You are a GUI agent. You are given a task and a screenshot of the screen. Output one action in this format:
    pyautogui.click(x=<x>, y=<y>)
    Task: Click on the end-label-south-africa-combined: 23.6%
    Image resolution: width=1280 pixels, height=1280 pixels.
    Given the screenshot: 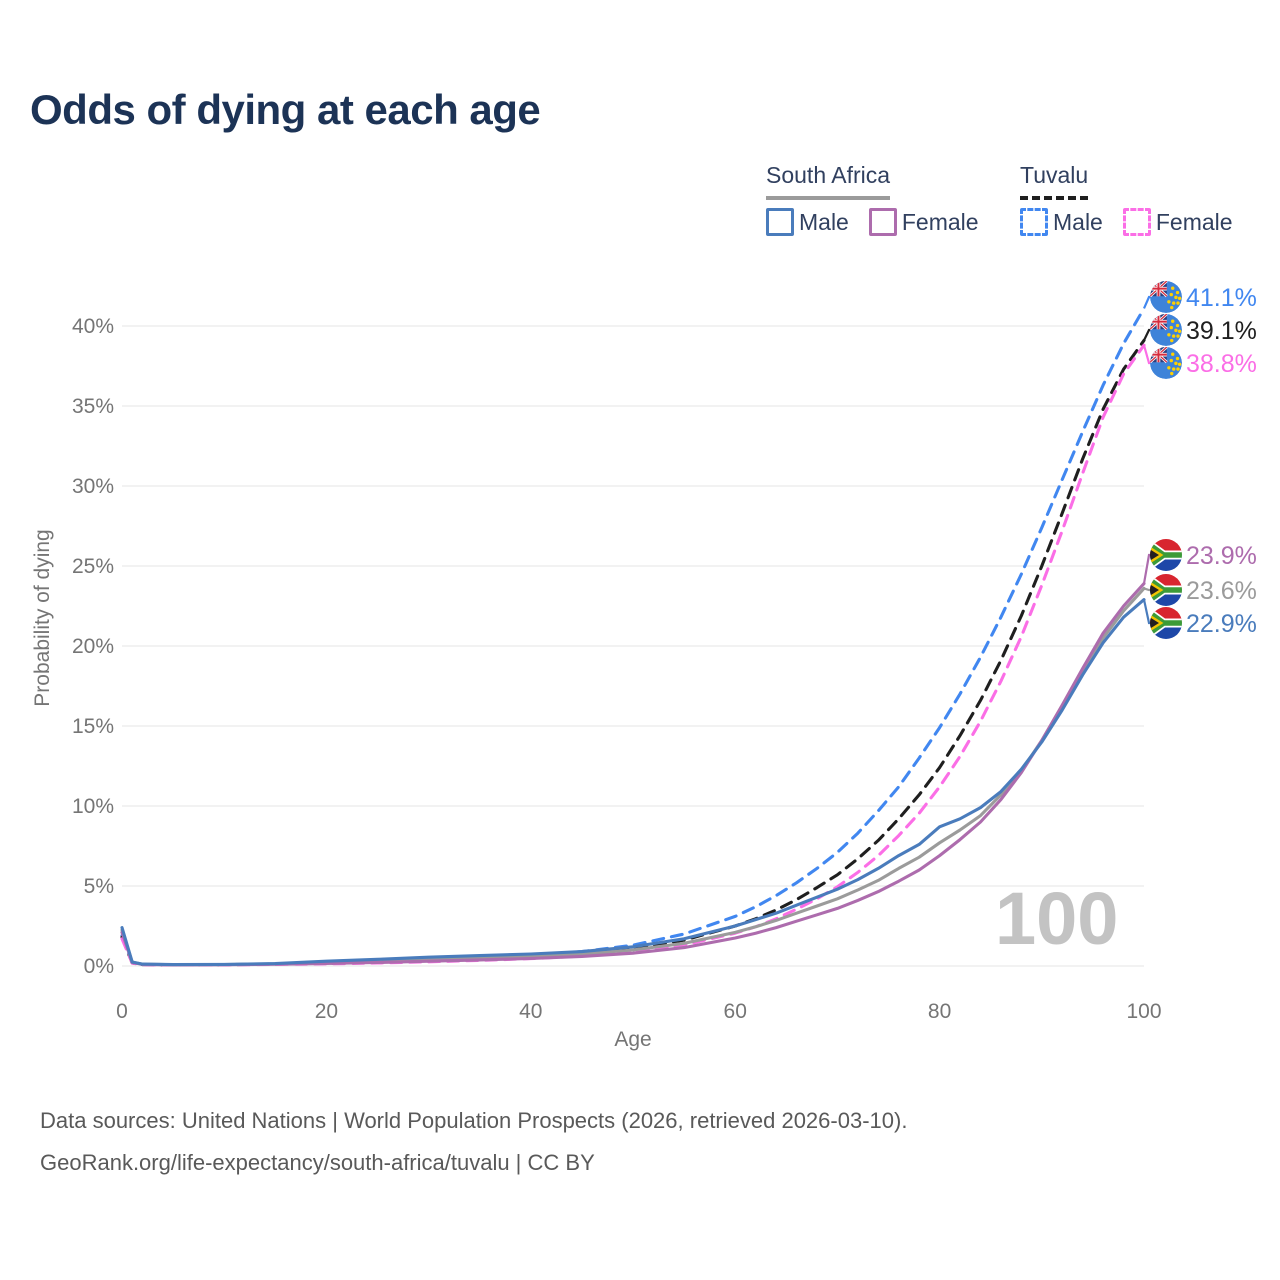 What is the action you would take?
    pyautogui.click(x=1221, y=591)
    